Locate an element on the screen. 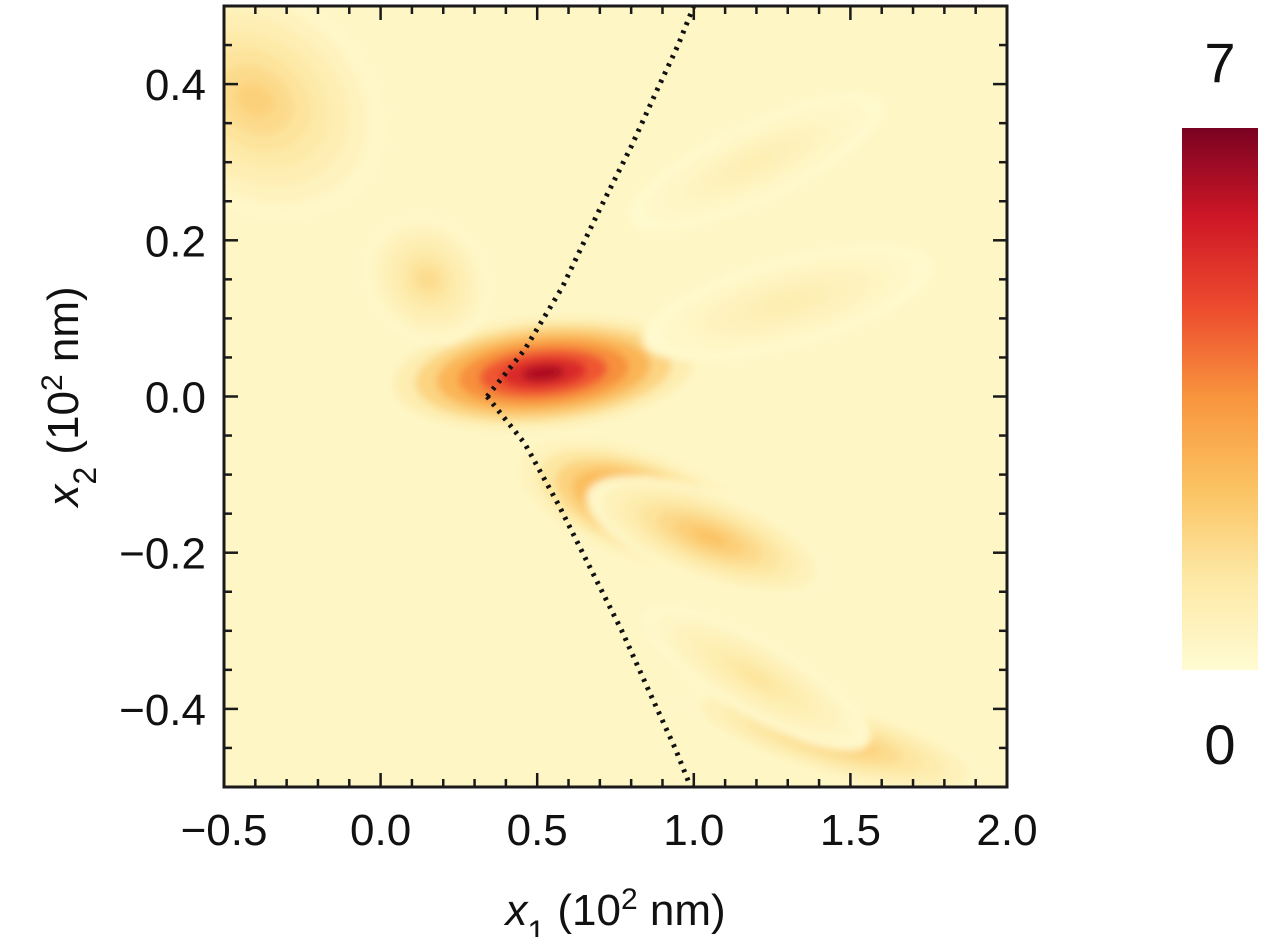  x-tick-label: 0.5 is located at coordinates (537, 830).